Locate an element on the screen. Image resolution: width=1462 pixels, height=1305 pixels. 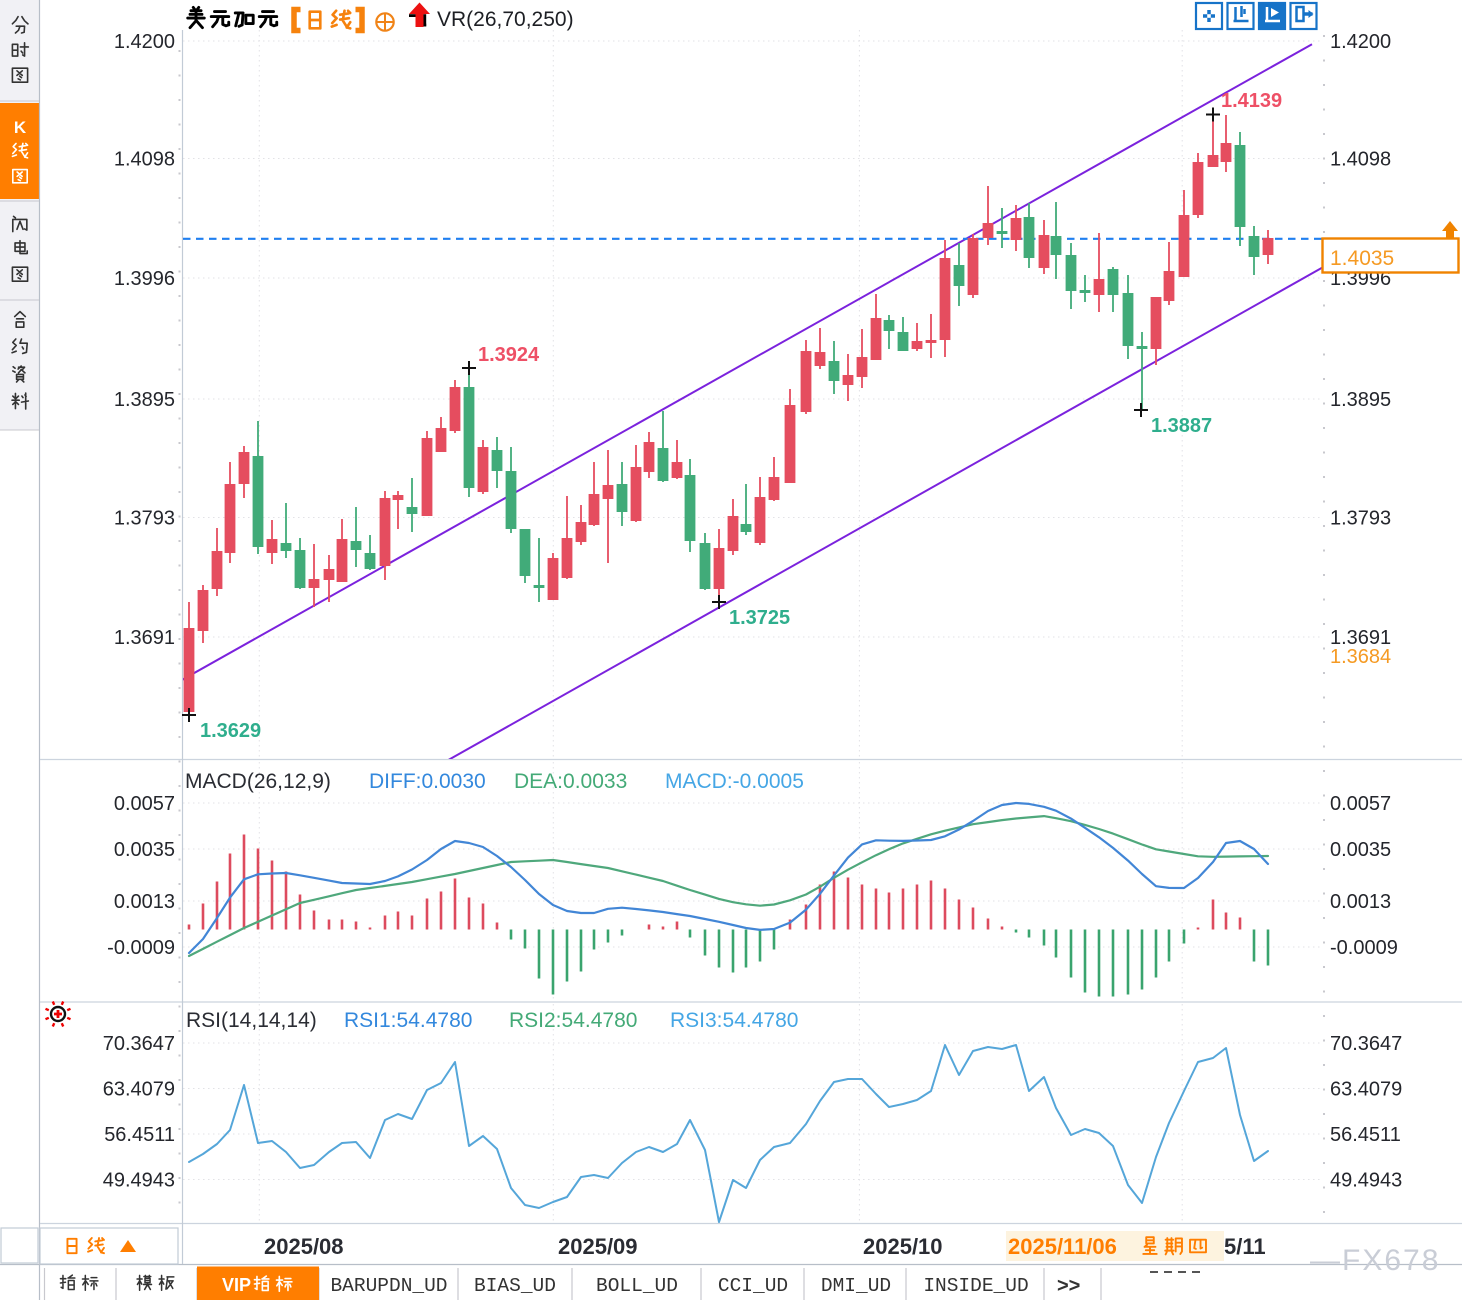
svg-text: DEA:0.0033 is located at coordinates (570, 781).